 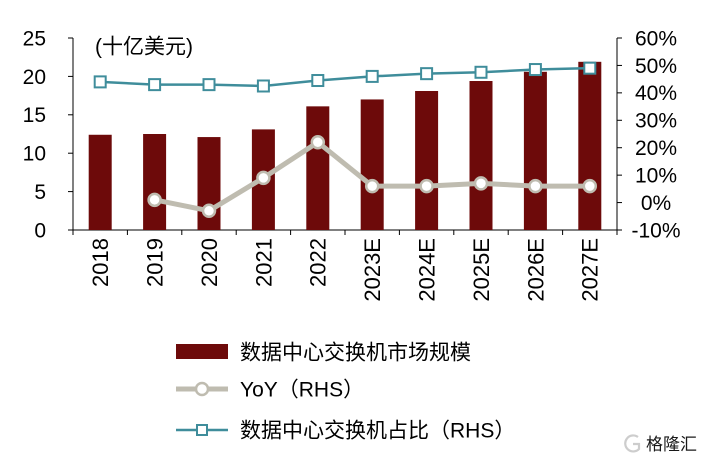 What do you see at coordinates (427, 270) in the screenshot?
I see `x-tick-label-2024e: 2024E` at bounding box center [427, 270].